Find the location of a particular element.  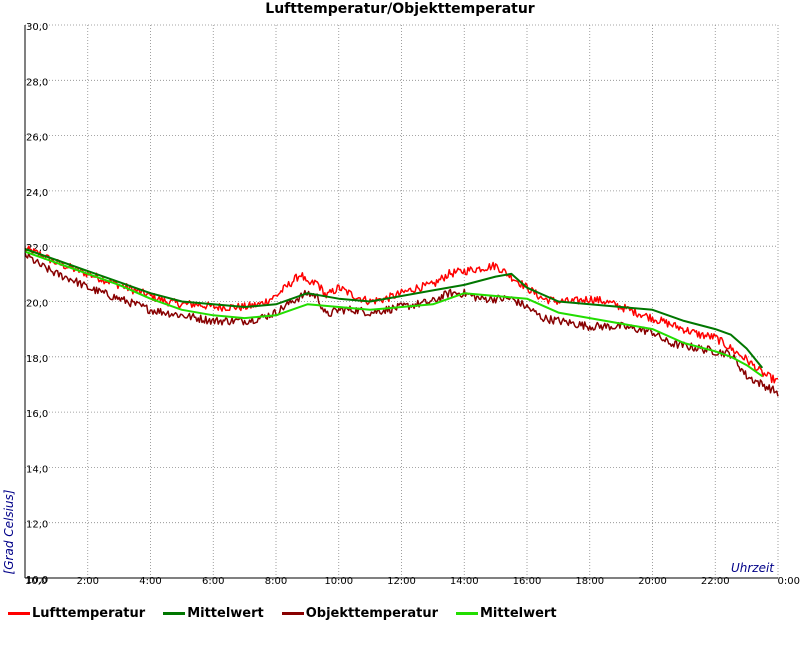

x-tick-label: 10:00 is located at coordinates (338, 581).